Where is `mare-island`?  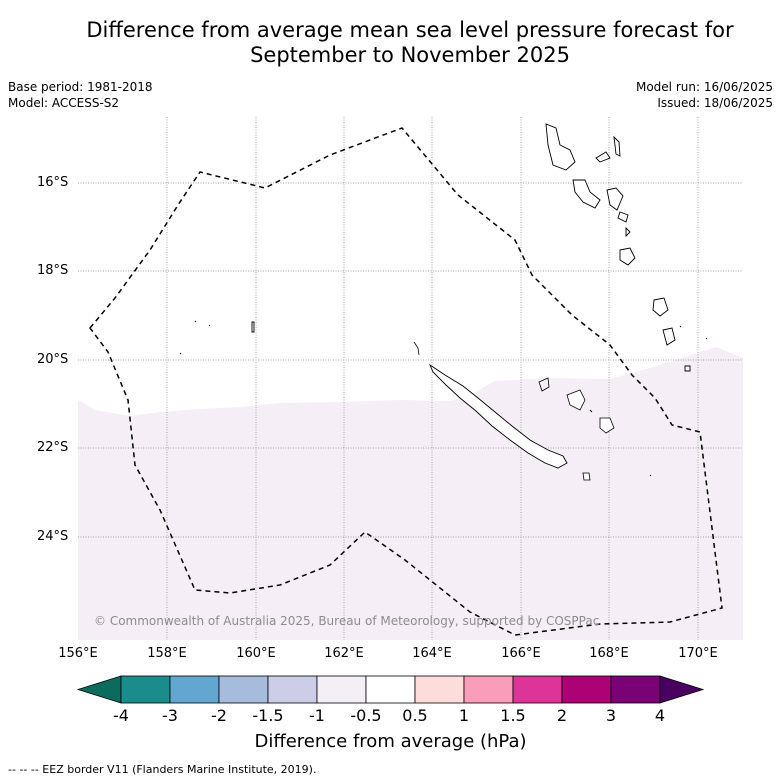 mare-island is located at coordinates (607, 425).